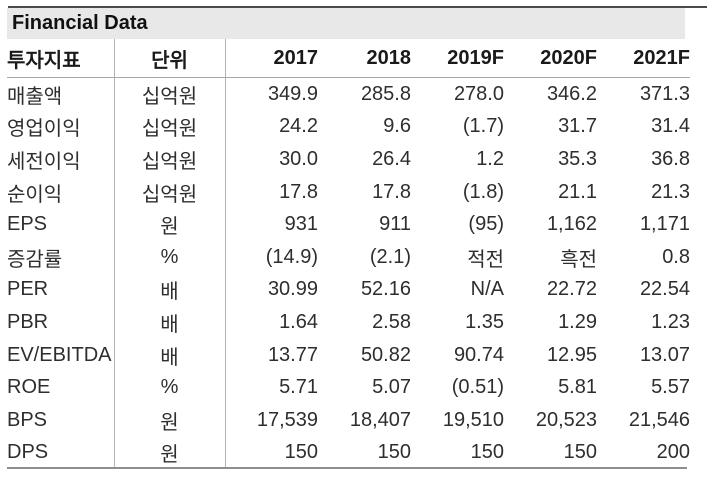 This screenshot has height=483, width=707. What do you see at coordinates (670, 191) in the screenshot?
I see `cell-value: 21.3` at bounding box center [670, 191].